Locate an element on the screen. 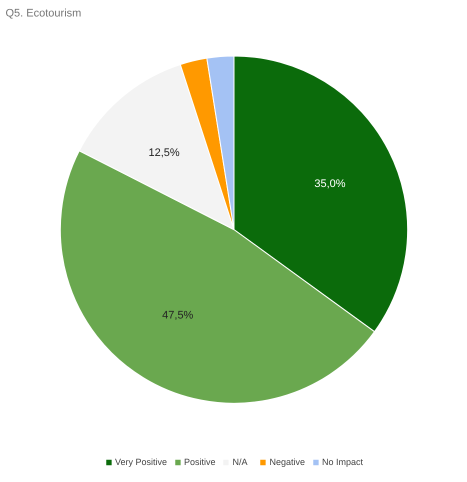 The height and width of the screenshot is (482, 467). data-label: 12,5% is located at coordinates (164, 153).